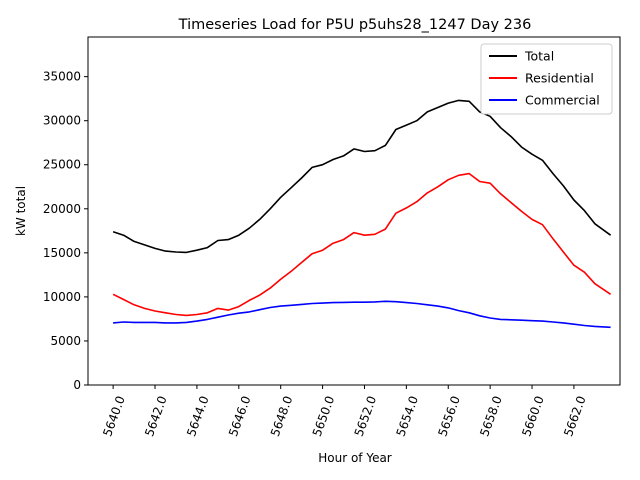  What do you see at coordinates (65, 341) in the screenshot?
I see `y-tick-label: 5000` at bounding box center [65, 341].